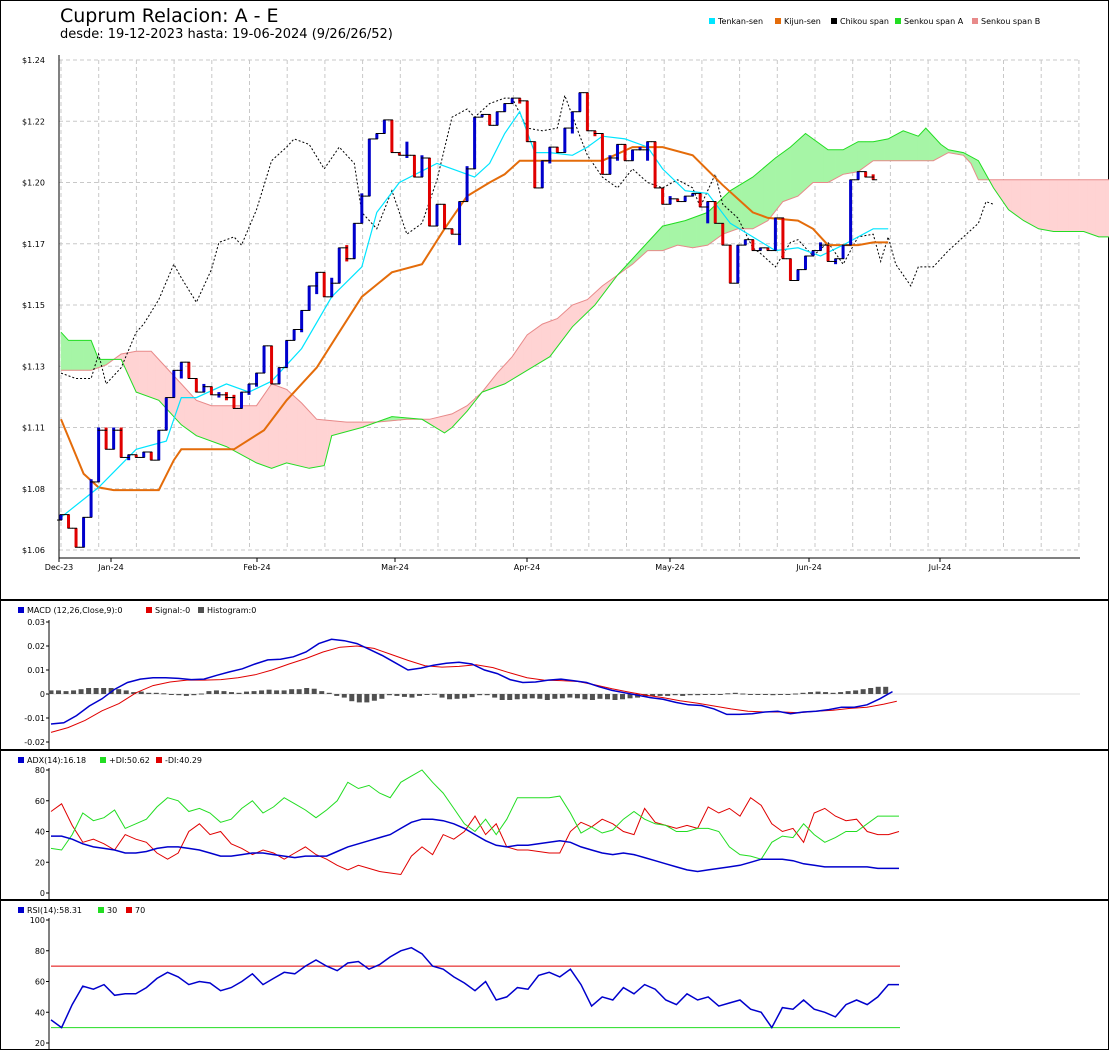 The width and height of the screenshot is (1109, 1050). Describe the element at coordinates (802, 21) in the screenshot. I see `legend-label: Kijun-sen` at that location.